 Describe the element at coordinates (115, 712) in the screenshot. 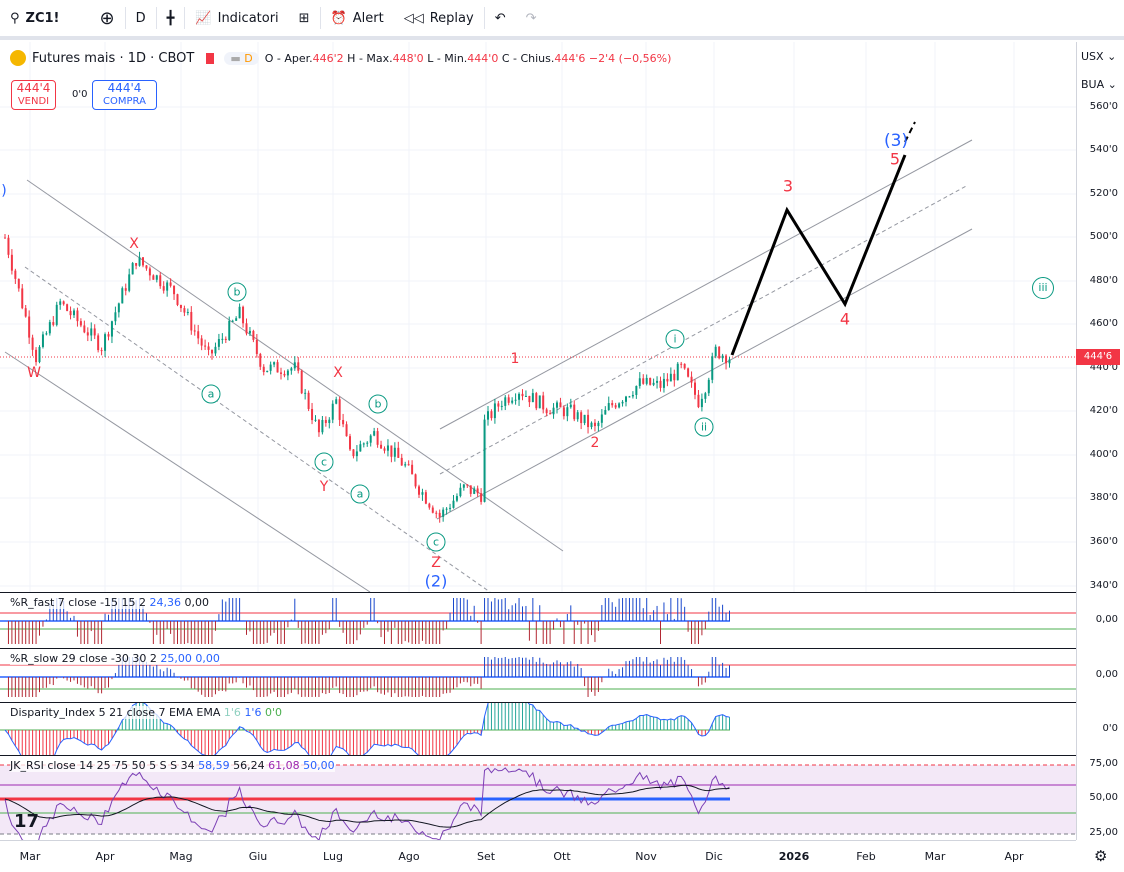

I see `disparity-name: Disparity_Index 5 21 close 7 EMA EMA` at that location.